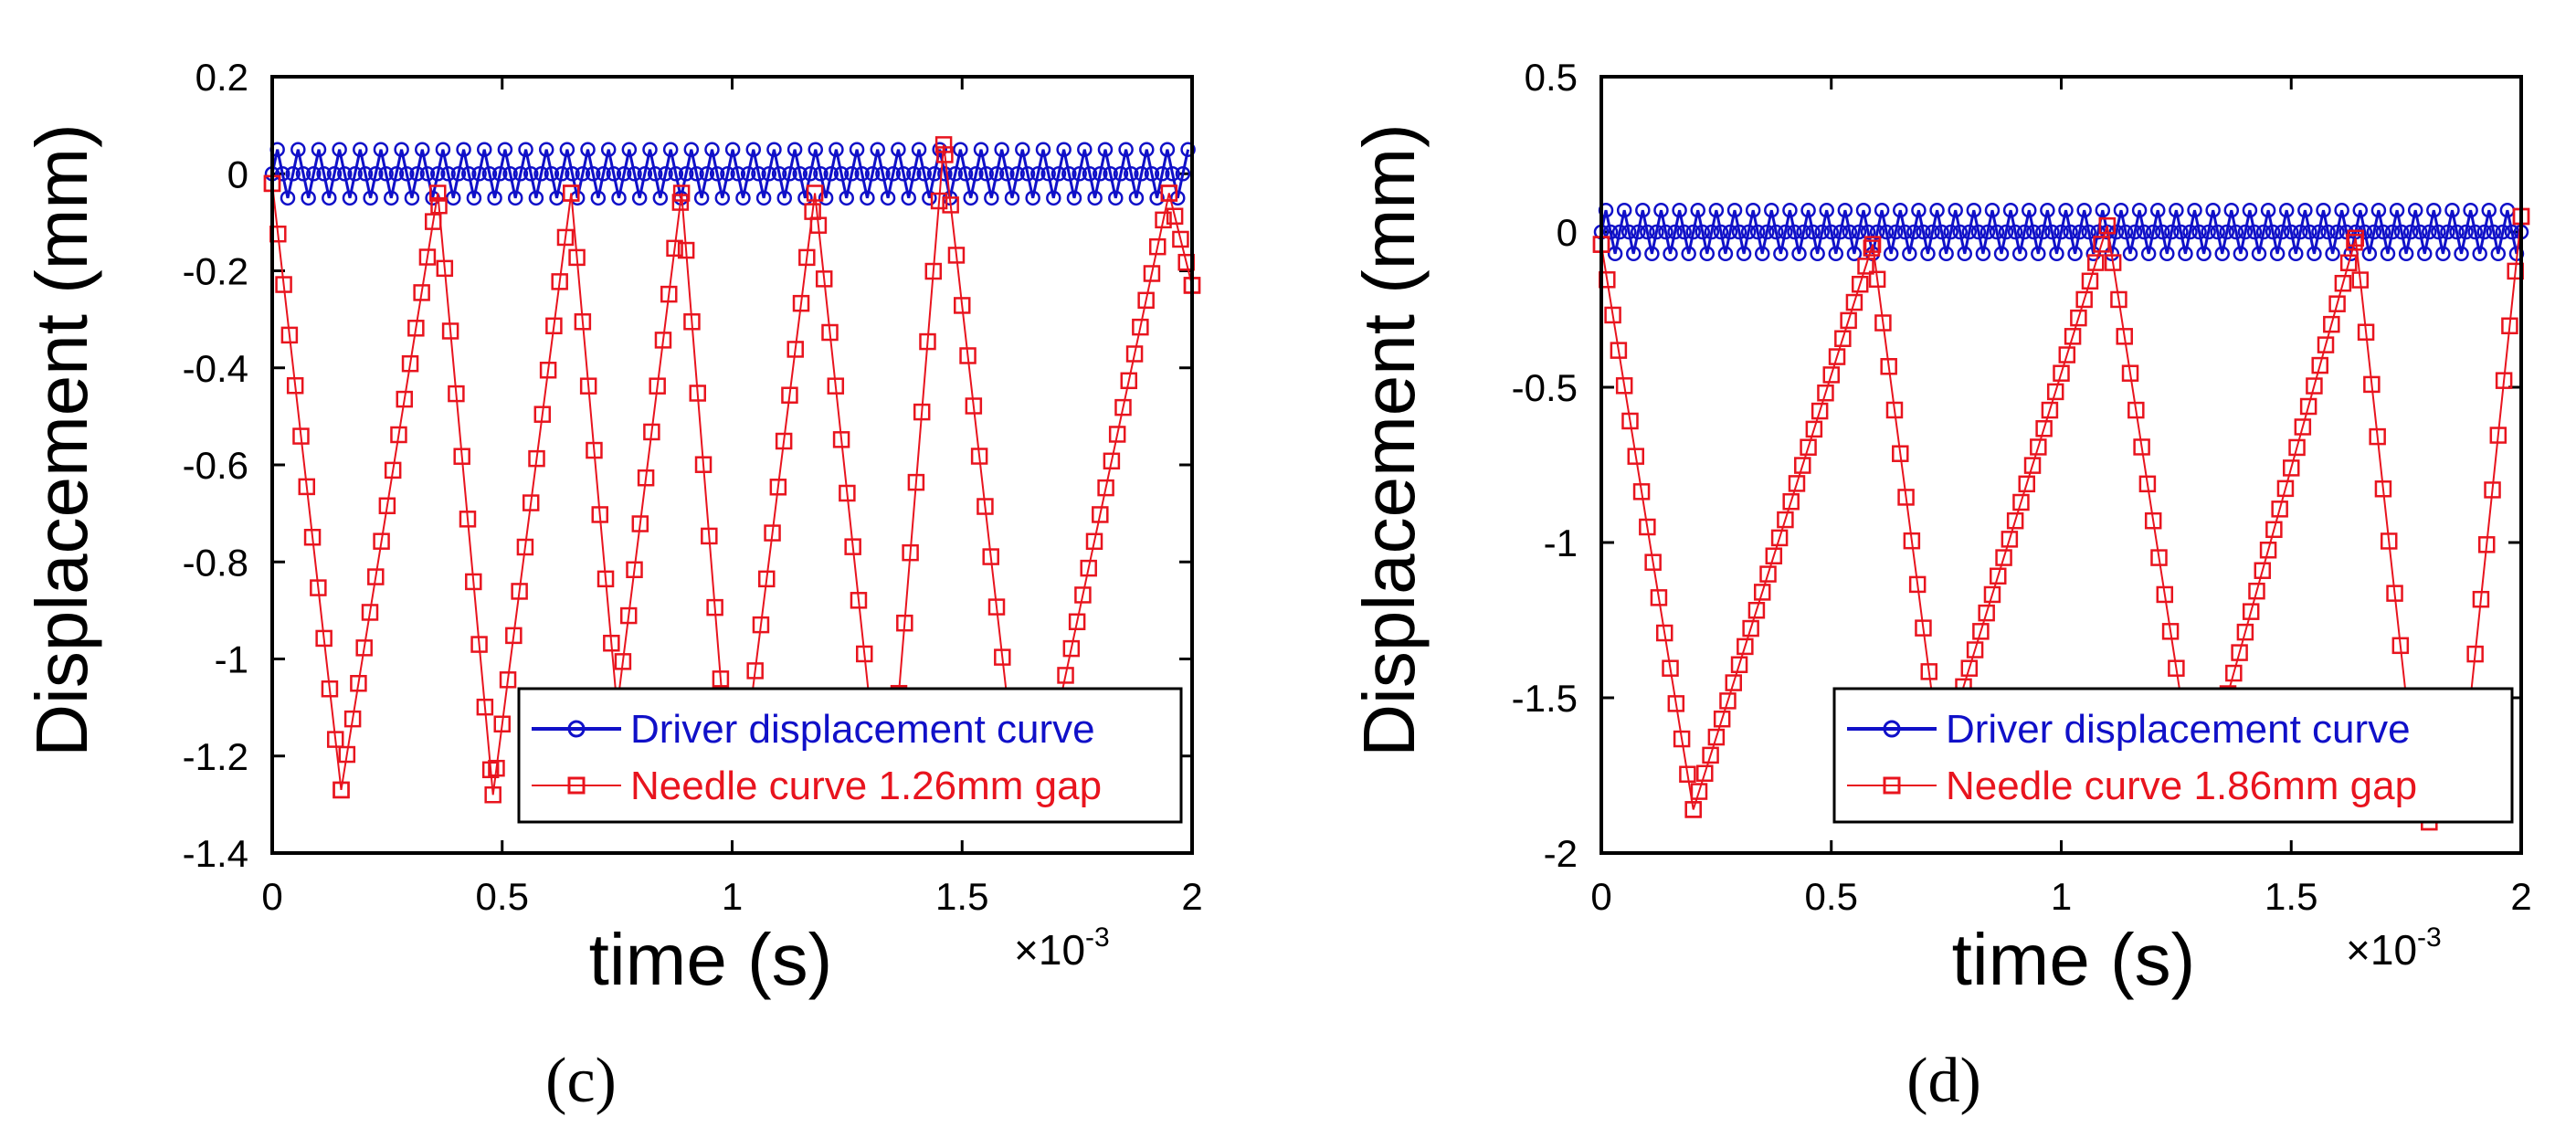 The image size is (2576, 1138). I want to click on legend-label-needle-c: Needle curve 1.26mm gap, so click(866, 786).